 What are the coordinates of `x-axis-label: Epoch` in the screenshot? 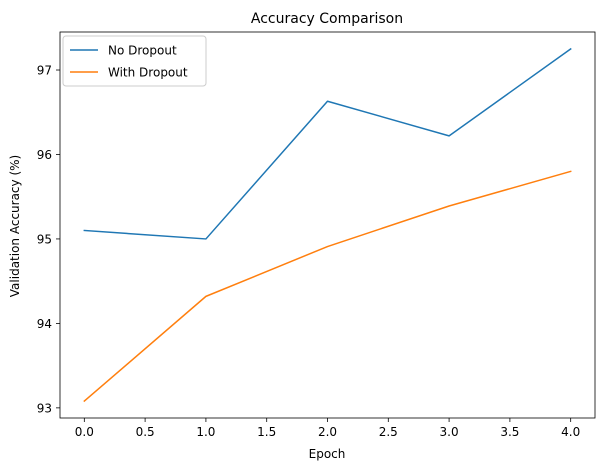 It's located at (327, 454).